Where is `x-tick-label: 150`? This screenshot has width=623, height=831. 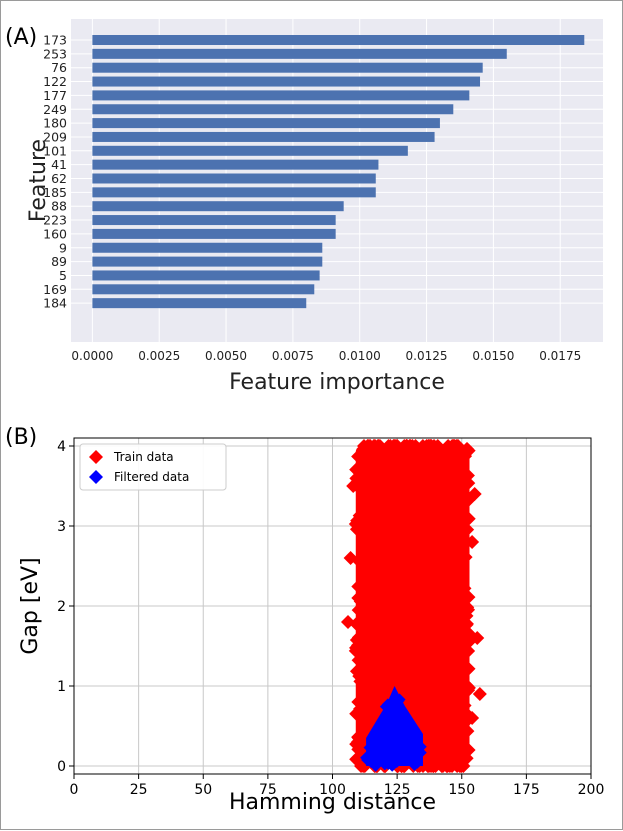
x-tick-label: 150 is located at coordinates (461, 790).